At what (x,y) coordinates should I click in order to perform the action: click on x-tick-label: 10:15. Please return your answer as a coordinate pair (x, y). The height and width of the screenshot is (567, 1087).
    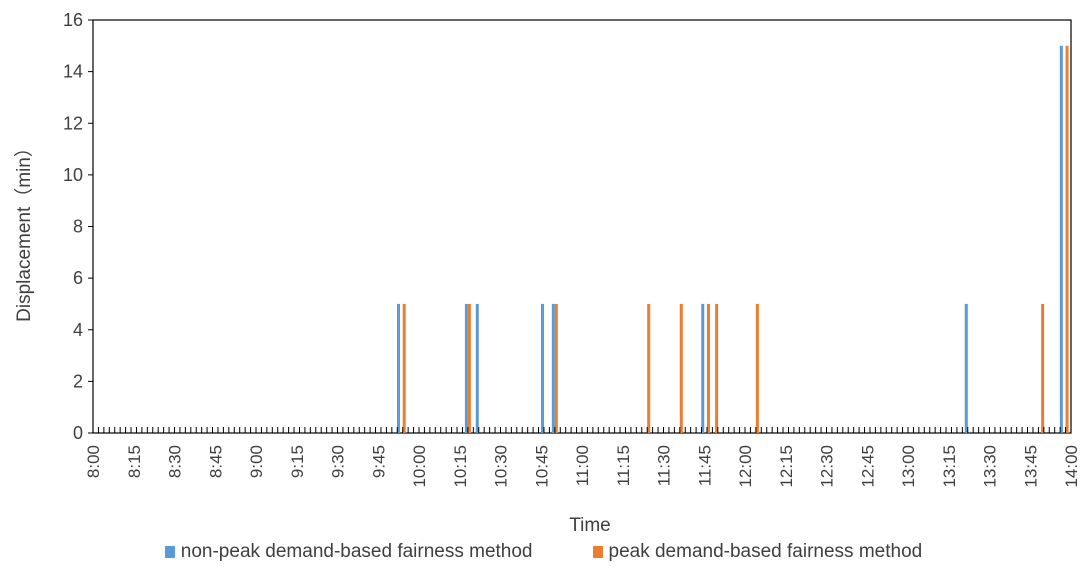
    Looking at the image, I should click on (460, 466).